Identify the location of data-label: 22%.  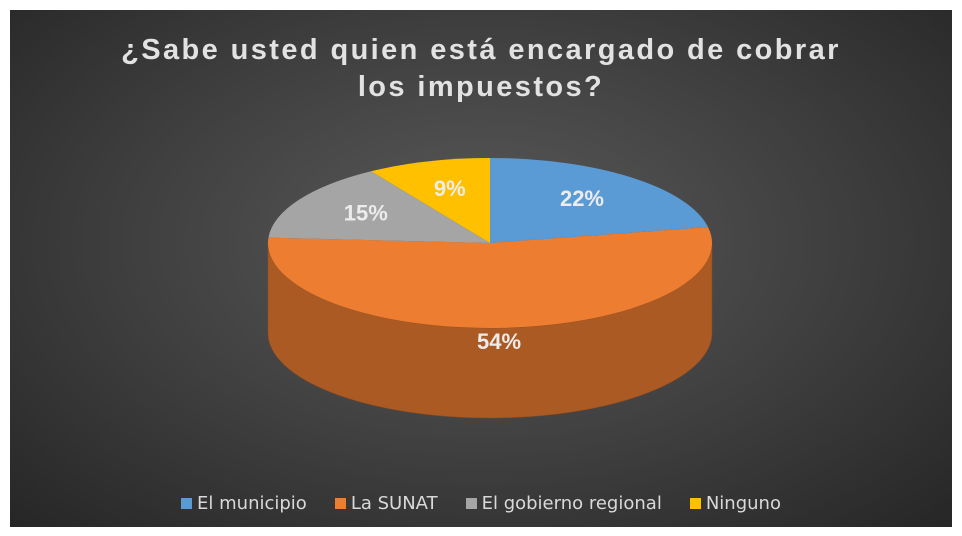
(582, 198).